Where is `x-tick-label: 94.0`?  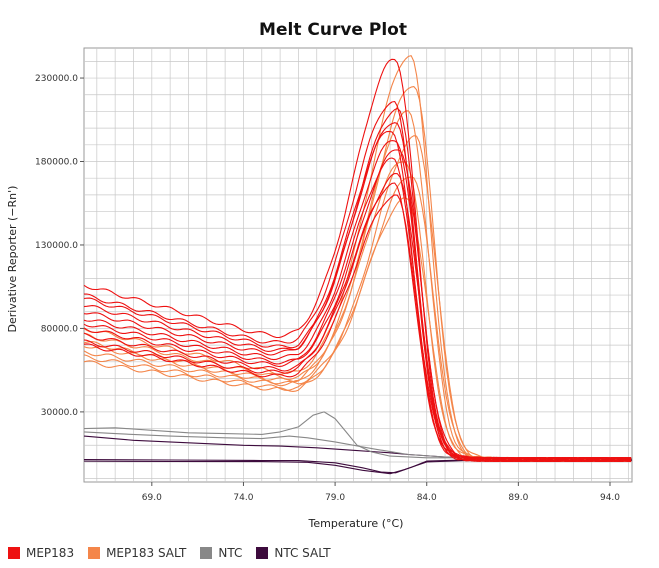
x-tick-label: 94.0 is located at coordinates (610, 498).